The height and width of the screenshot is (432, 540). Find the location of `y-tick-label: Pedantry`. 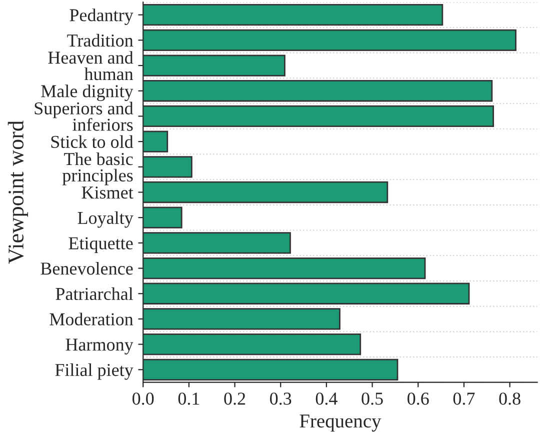

y-tick-label: Pedantry is located at coordinates (102, 16).